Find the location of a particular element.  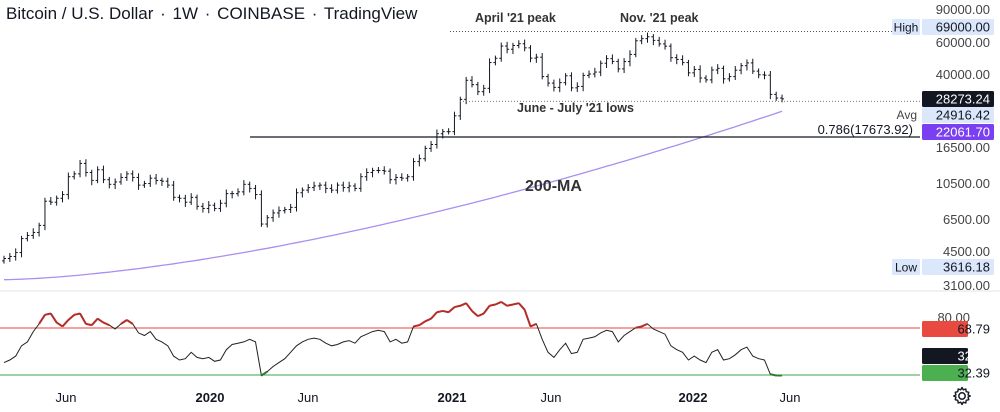

interval-label: 1W is located at coordinates (185, 13).